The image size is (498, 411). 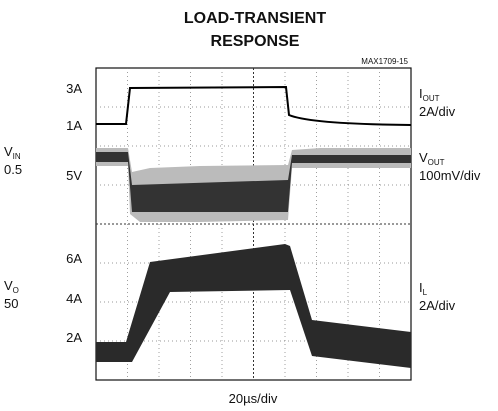 I want to click on clipped-label: 50, so click(x=11, y=303).